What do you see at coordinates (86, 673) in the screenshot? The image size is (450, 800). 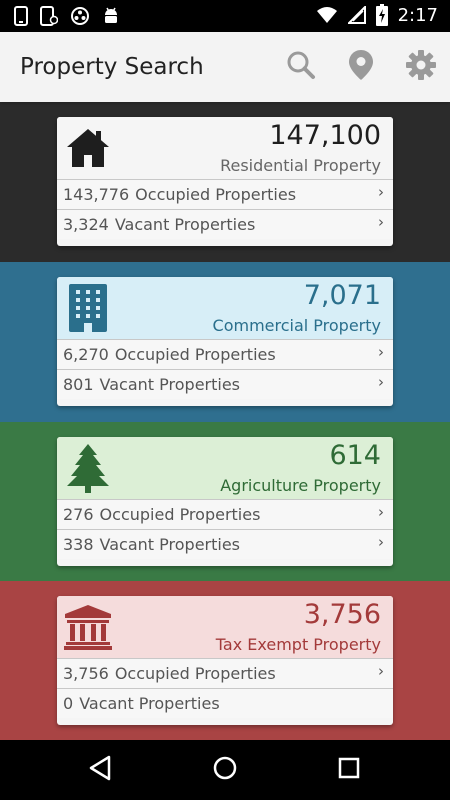 I see `occupied-count: 3,756` at bounding box center [86, 673].